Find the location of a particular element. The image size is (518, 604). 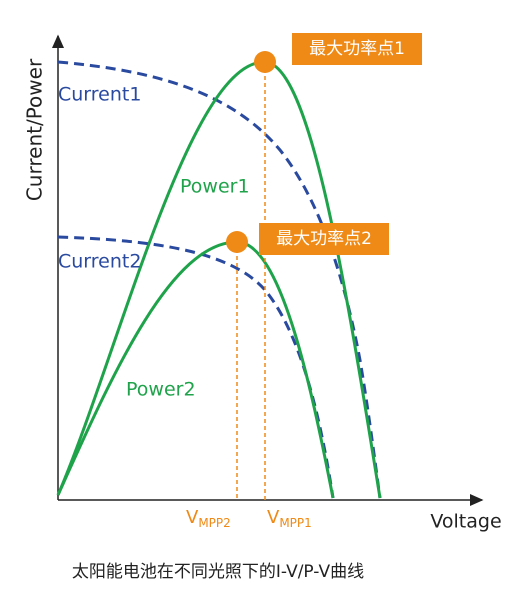

current2-label: Current2 is located at coordinates (99, 262).